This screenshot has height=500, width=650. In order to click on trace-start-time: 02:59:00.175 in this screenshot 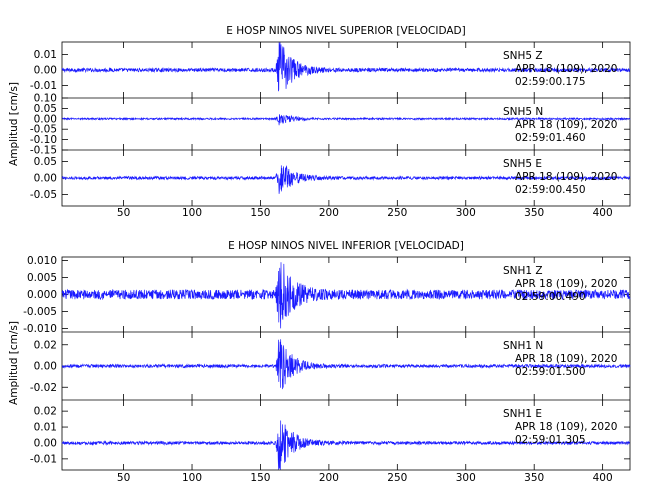, I will do `click(550, 82)`.